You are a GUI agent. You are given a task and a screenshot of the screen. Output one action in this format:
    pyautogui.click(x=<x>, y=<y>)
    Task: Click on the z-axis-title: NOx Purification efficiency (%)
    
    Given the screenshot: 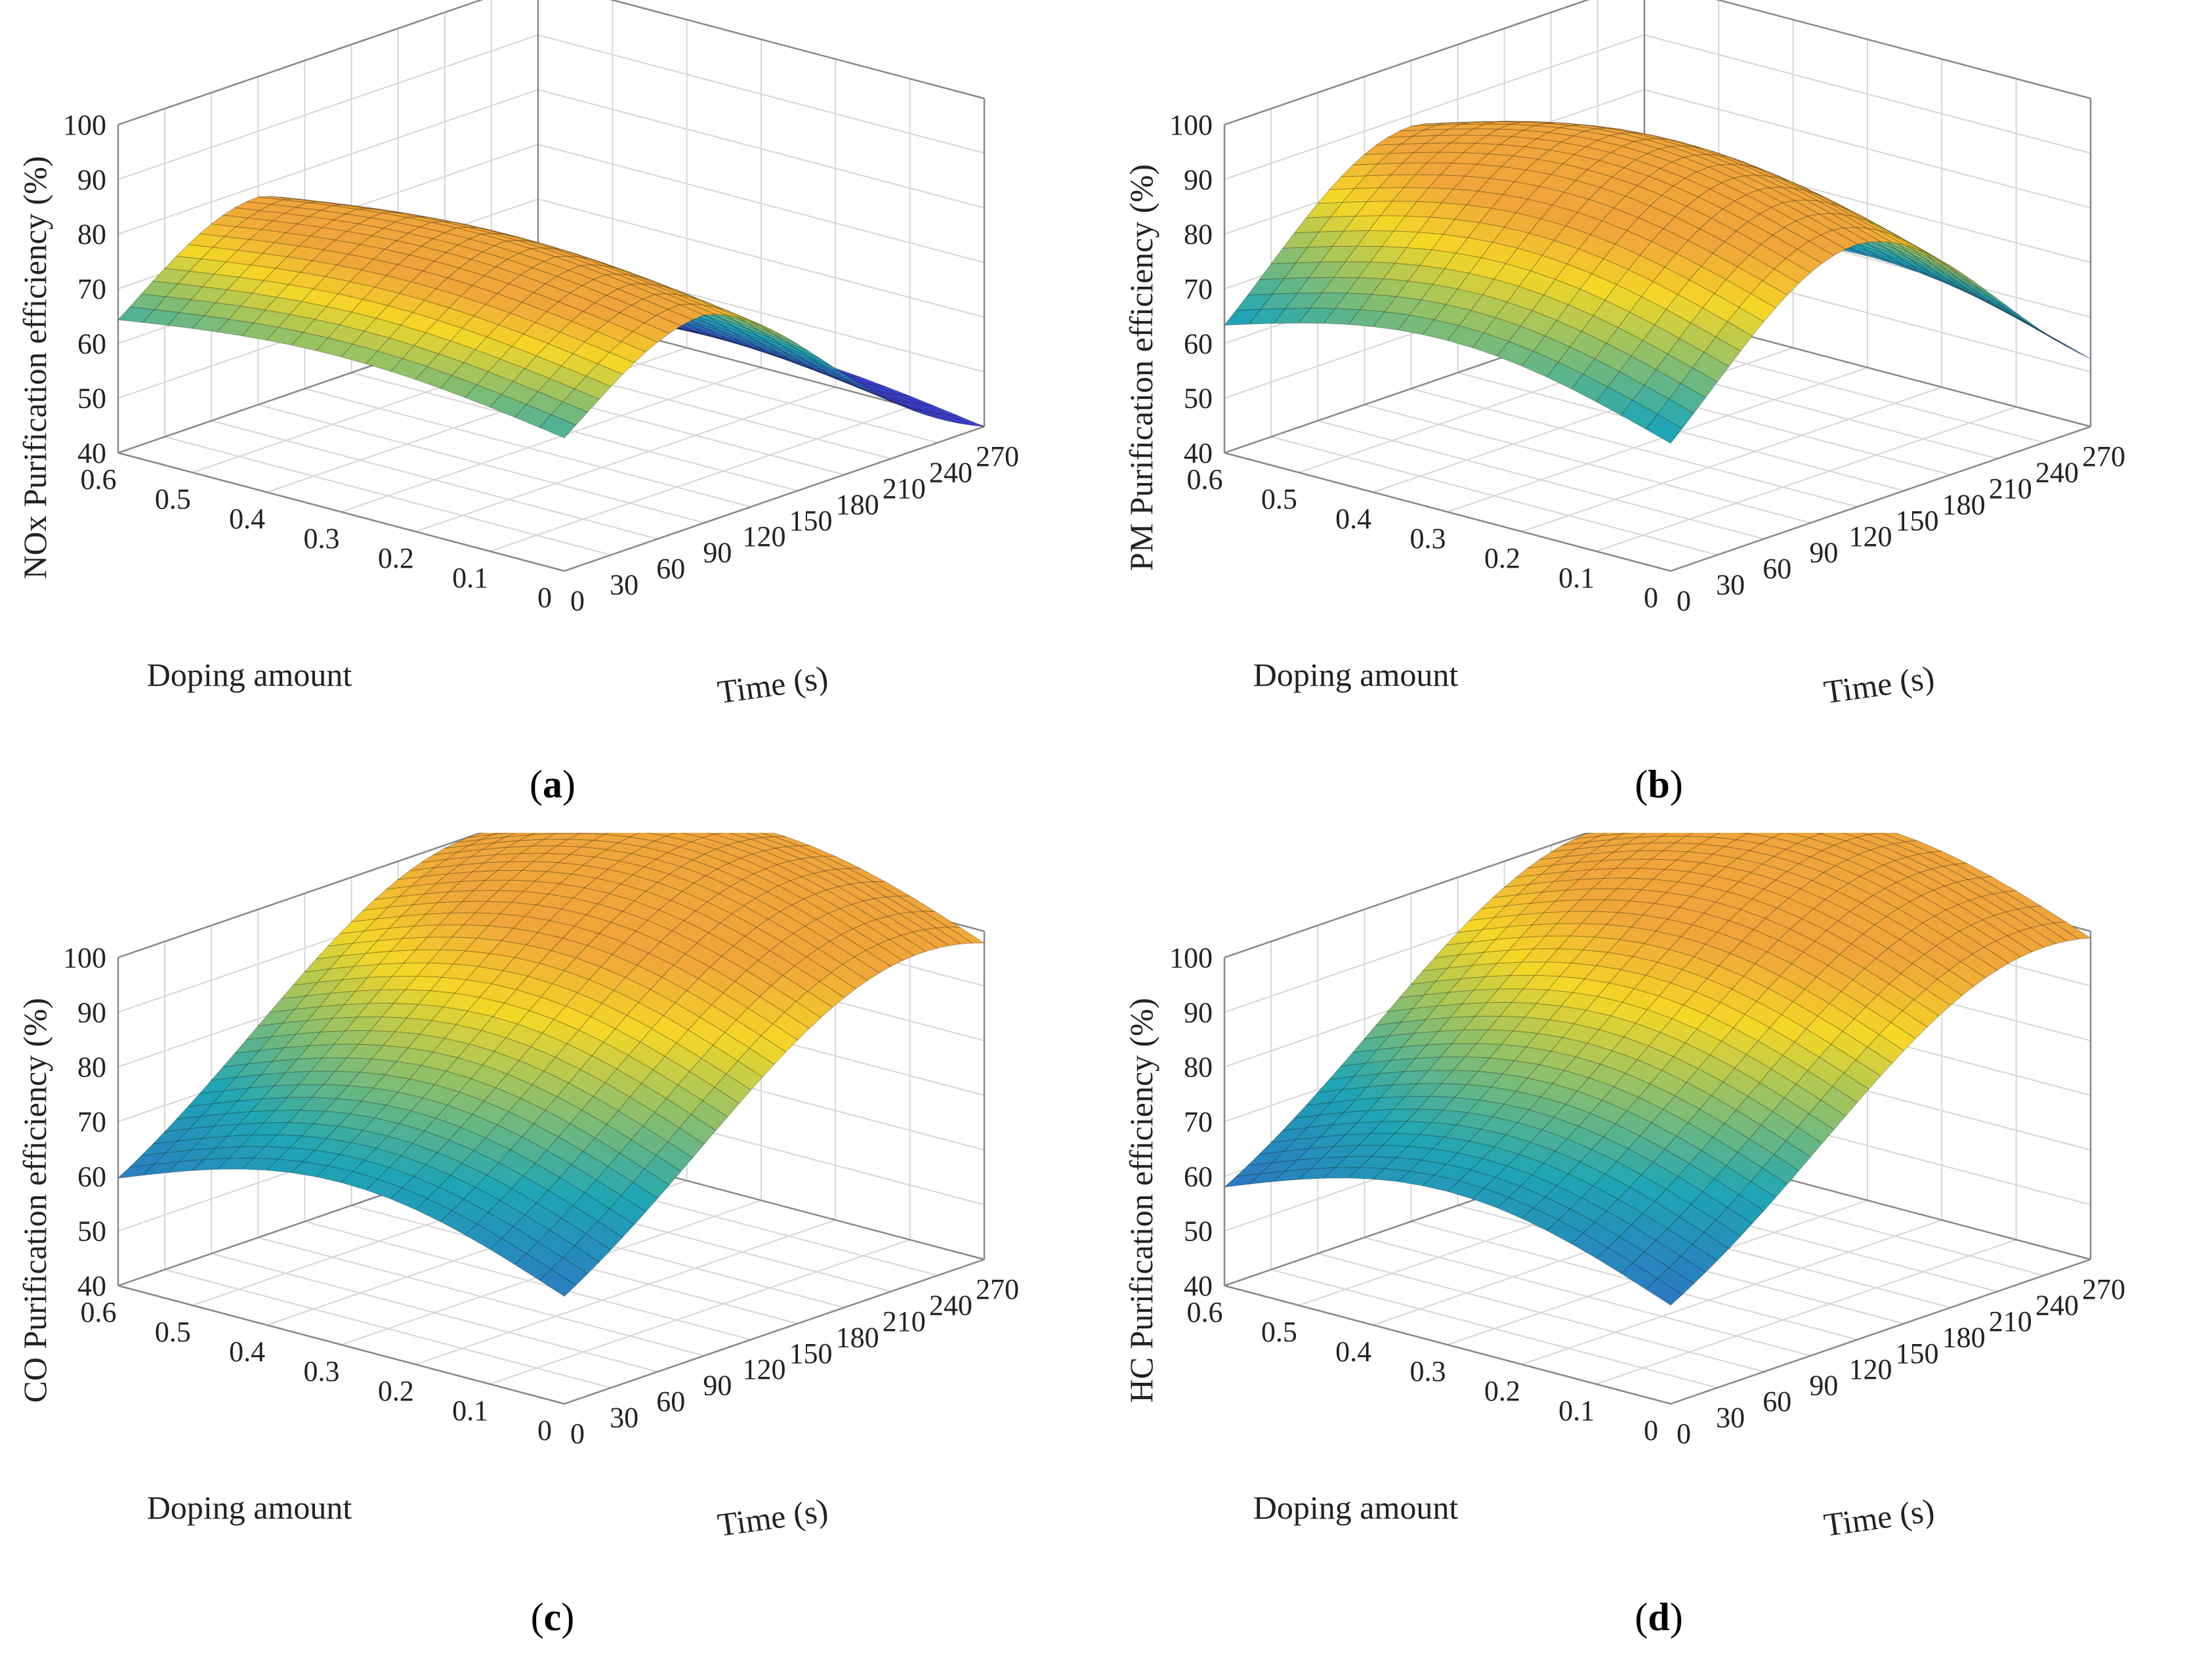 What is the action you would take?
    pyautogui.click(x=34, y=368)
    